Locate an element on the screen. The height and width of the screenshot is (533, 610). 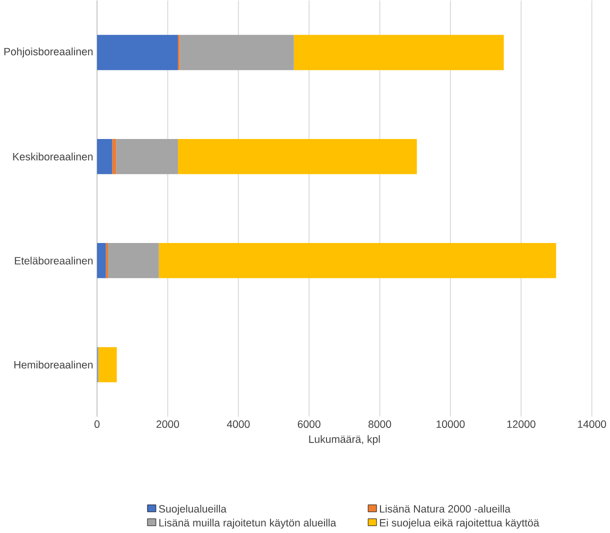
y-tick-label: Eteläboreaalinen is located at coordinates (53, 260).